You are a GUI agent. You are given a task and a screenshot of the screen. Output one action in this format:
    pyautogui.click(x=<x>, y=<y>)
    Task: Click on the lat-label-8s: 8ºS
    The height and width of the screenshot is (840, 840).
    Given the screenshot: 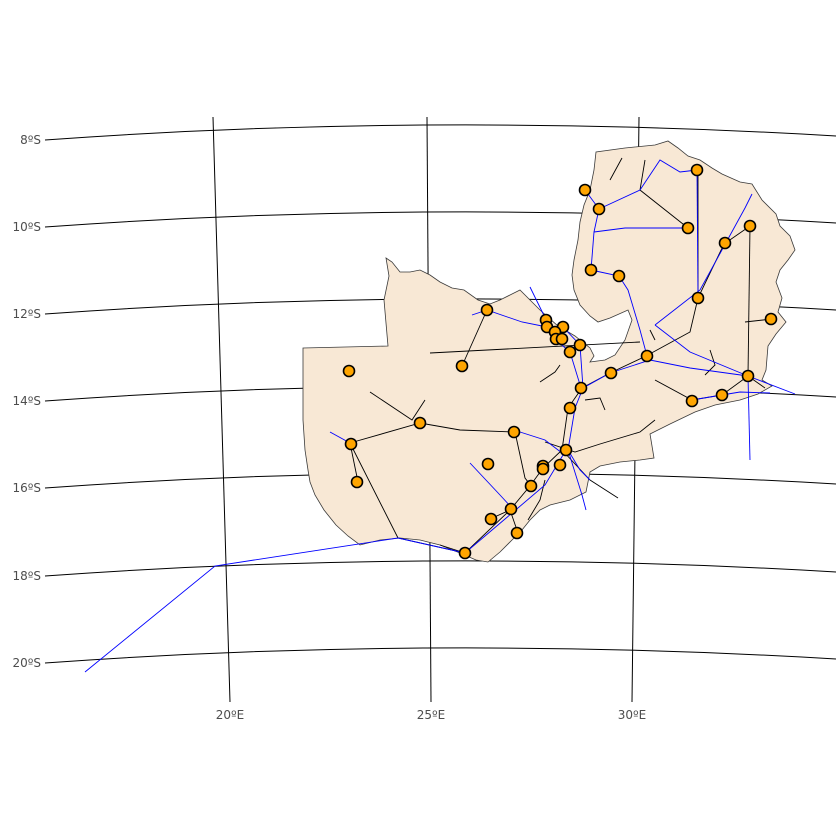 What is the action you would take?
    pyautogui.click(x=30, y=140)
    